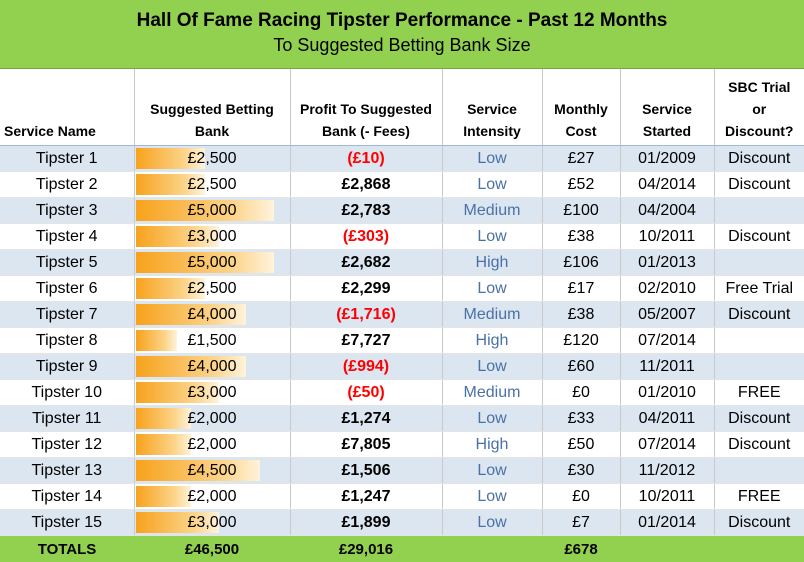  What do you see at coordinates (667, 185) in the screenshot?
I see `service-started-cell: 04/2014` at bounding box center [667, 185].